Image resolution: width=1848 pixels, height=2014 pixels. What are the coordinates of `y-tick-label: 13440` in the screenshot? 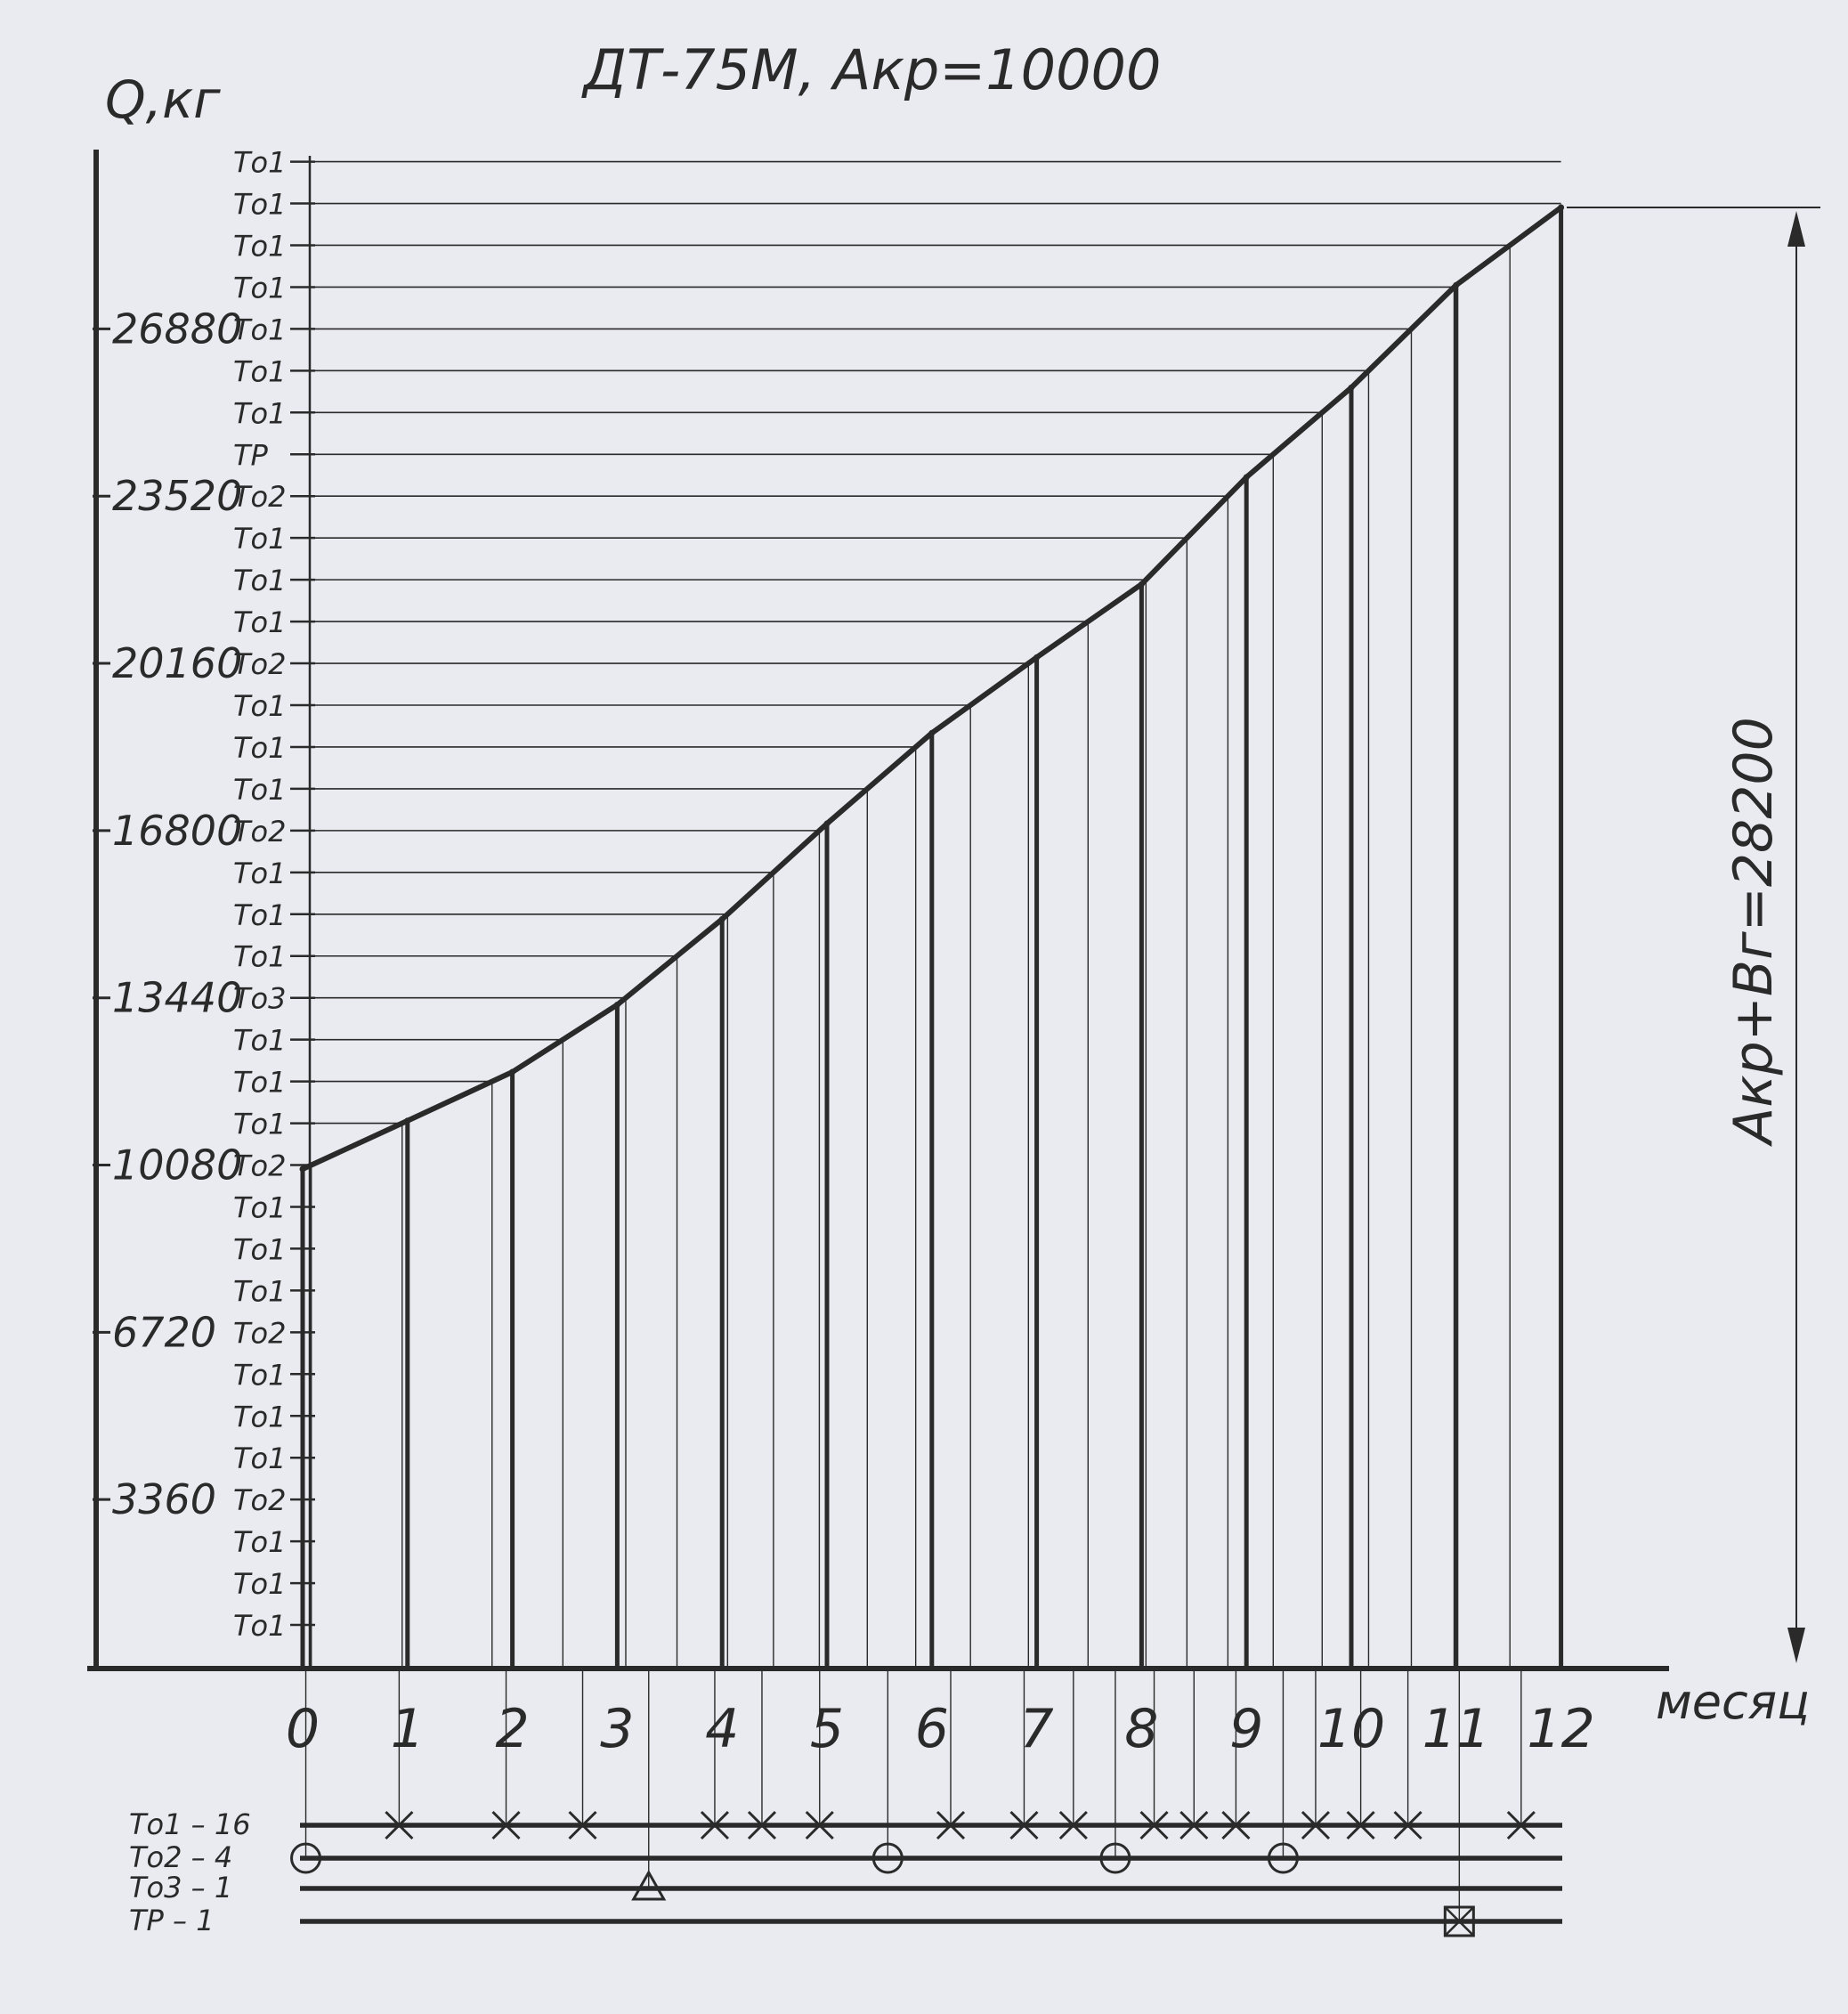 It's located at (177, 998).